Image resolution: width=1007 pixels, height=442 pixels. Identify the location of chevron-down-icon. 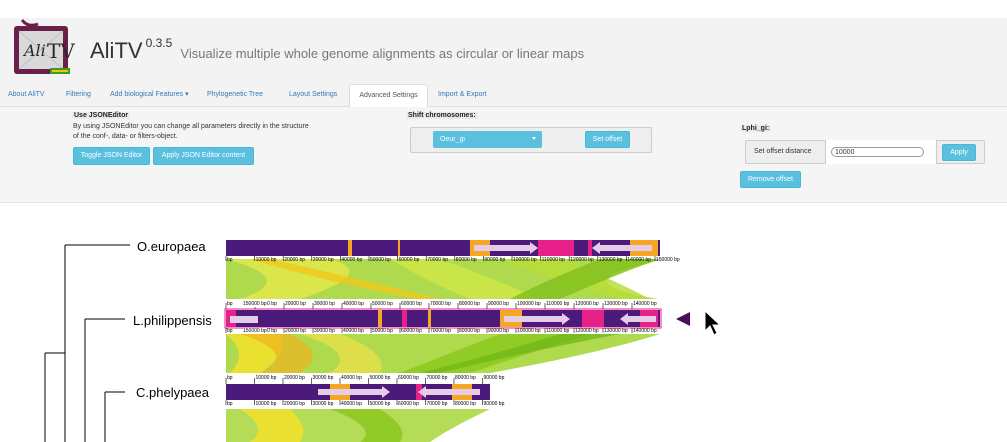
(534, 138).